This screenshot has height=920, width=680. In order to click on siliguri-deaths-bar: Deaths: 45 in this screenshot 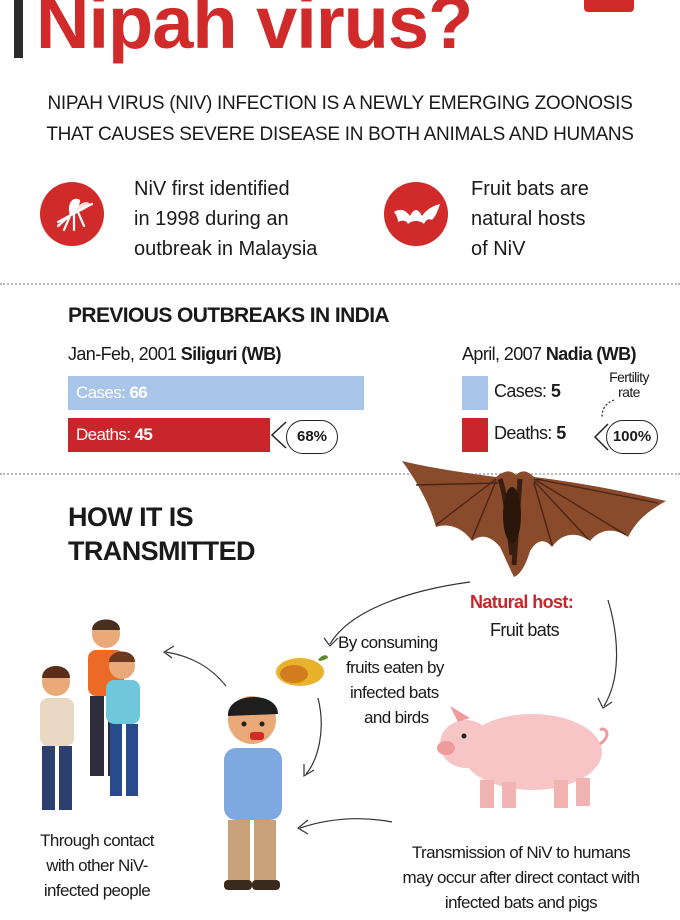, I will do `click(169, 435)`.